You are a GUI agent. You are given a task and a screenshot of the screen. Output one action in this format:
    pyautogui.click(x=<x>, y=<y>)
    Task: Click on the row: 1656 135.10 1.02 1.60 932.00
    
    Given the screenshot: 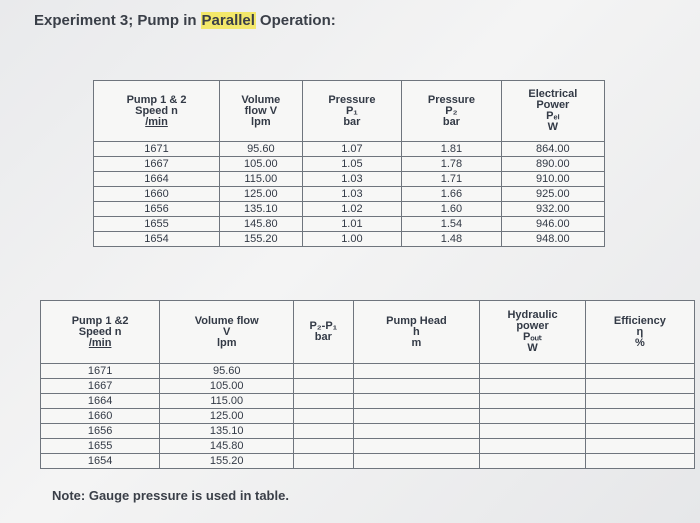 What is the action you would take?
    pyautogui.click(x=349, y=209)
    